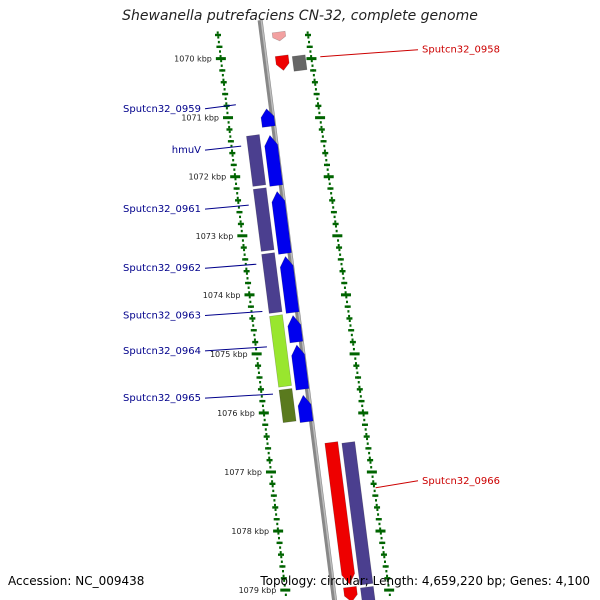 The height and width of the screenshot is (600, 600). Describe the element at coordinates (162, 268) in the screenshot. I see `gene-label-Sputcn32_0962: Sputcn32_0962` at that location.